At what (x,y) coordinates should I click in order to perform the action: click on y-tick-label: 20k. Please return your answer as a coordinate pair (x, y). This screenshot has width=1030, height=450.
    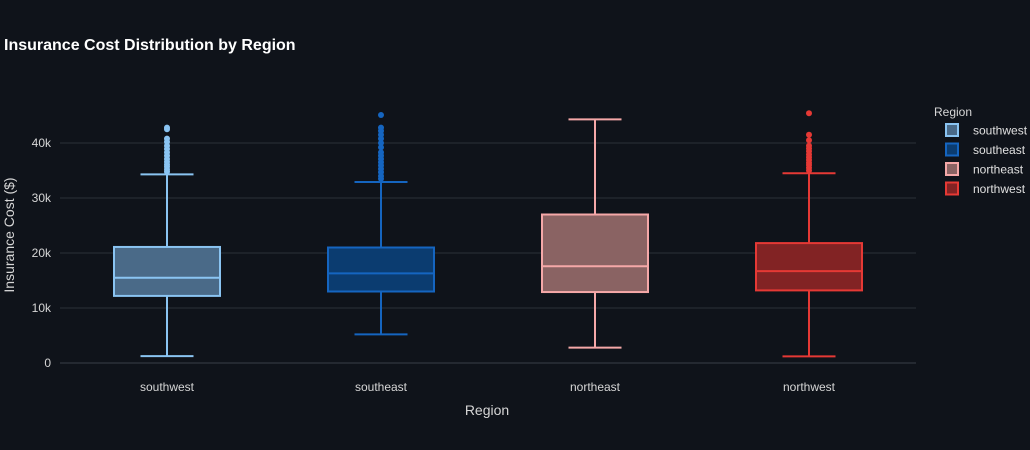
    Looking at the image, I should click on (42, 253).